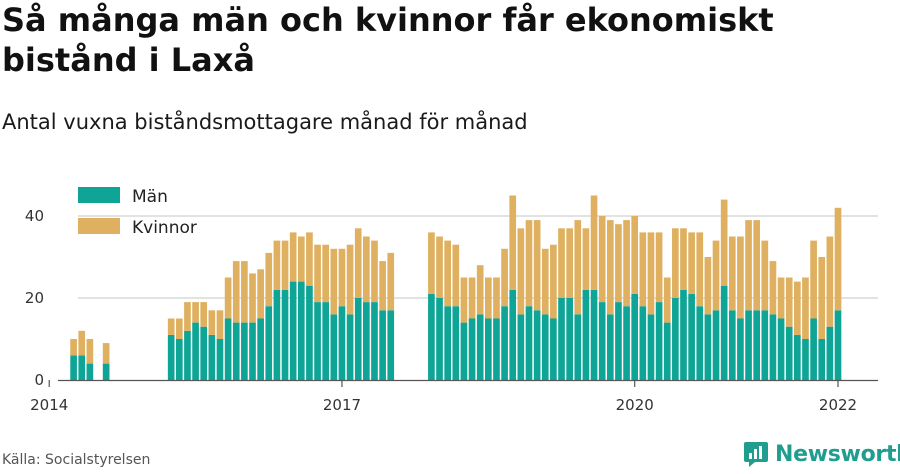 This screenshot has height=474, width=900. I want to click on legend-label-men: Män, so click(150, 197).